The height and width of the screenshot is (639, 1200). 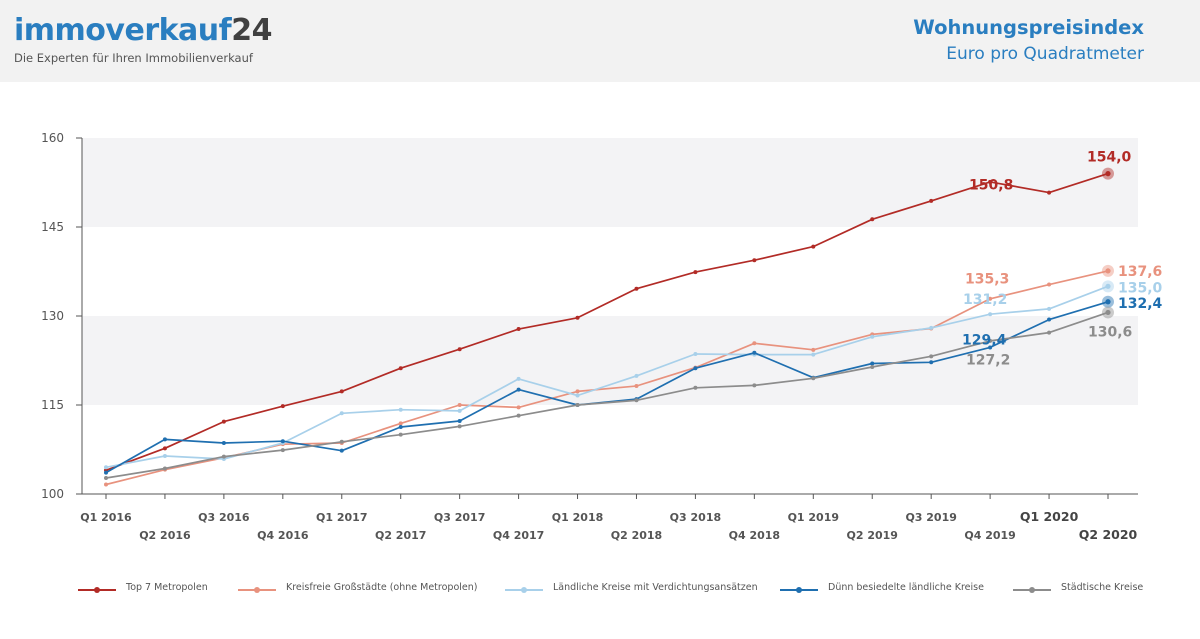 What do you see at coordinates (382, 587) in the screenshot?
I see `legend-label: Kreisfreie Großstädte (ohne Metropolen)` at bounding box center [382, 587].